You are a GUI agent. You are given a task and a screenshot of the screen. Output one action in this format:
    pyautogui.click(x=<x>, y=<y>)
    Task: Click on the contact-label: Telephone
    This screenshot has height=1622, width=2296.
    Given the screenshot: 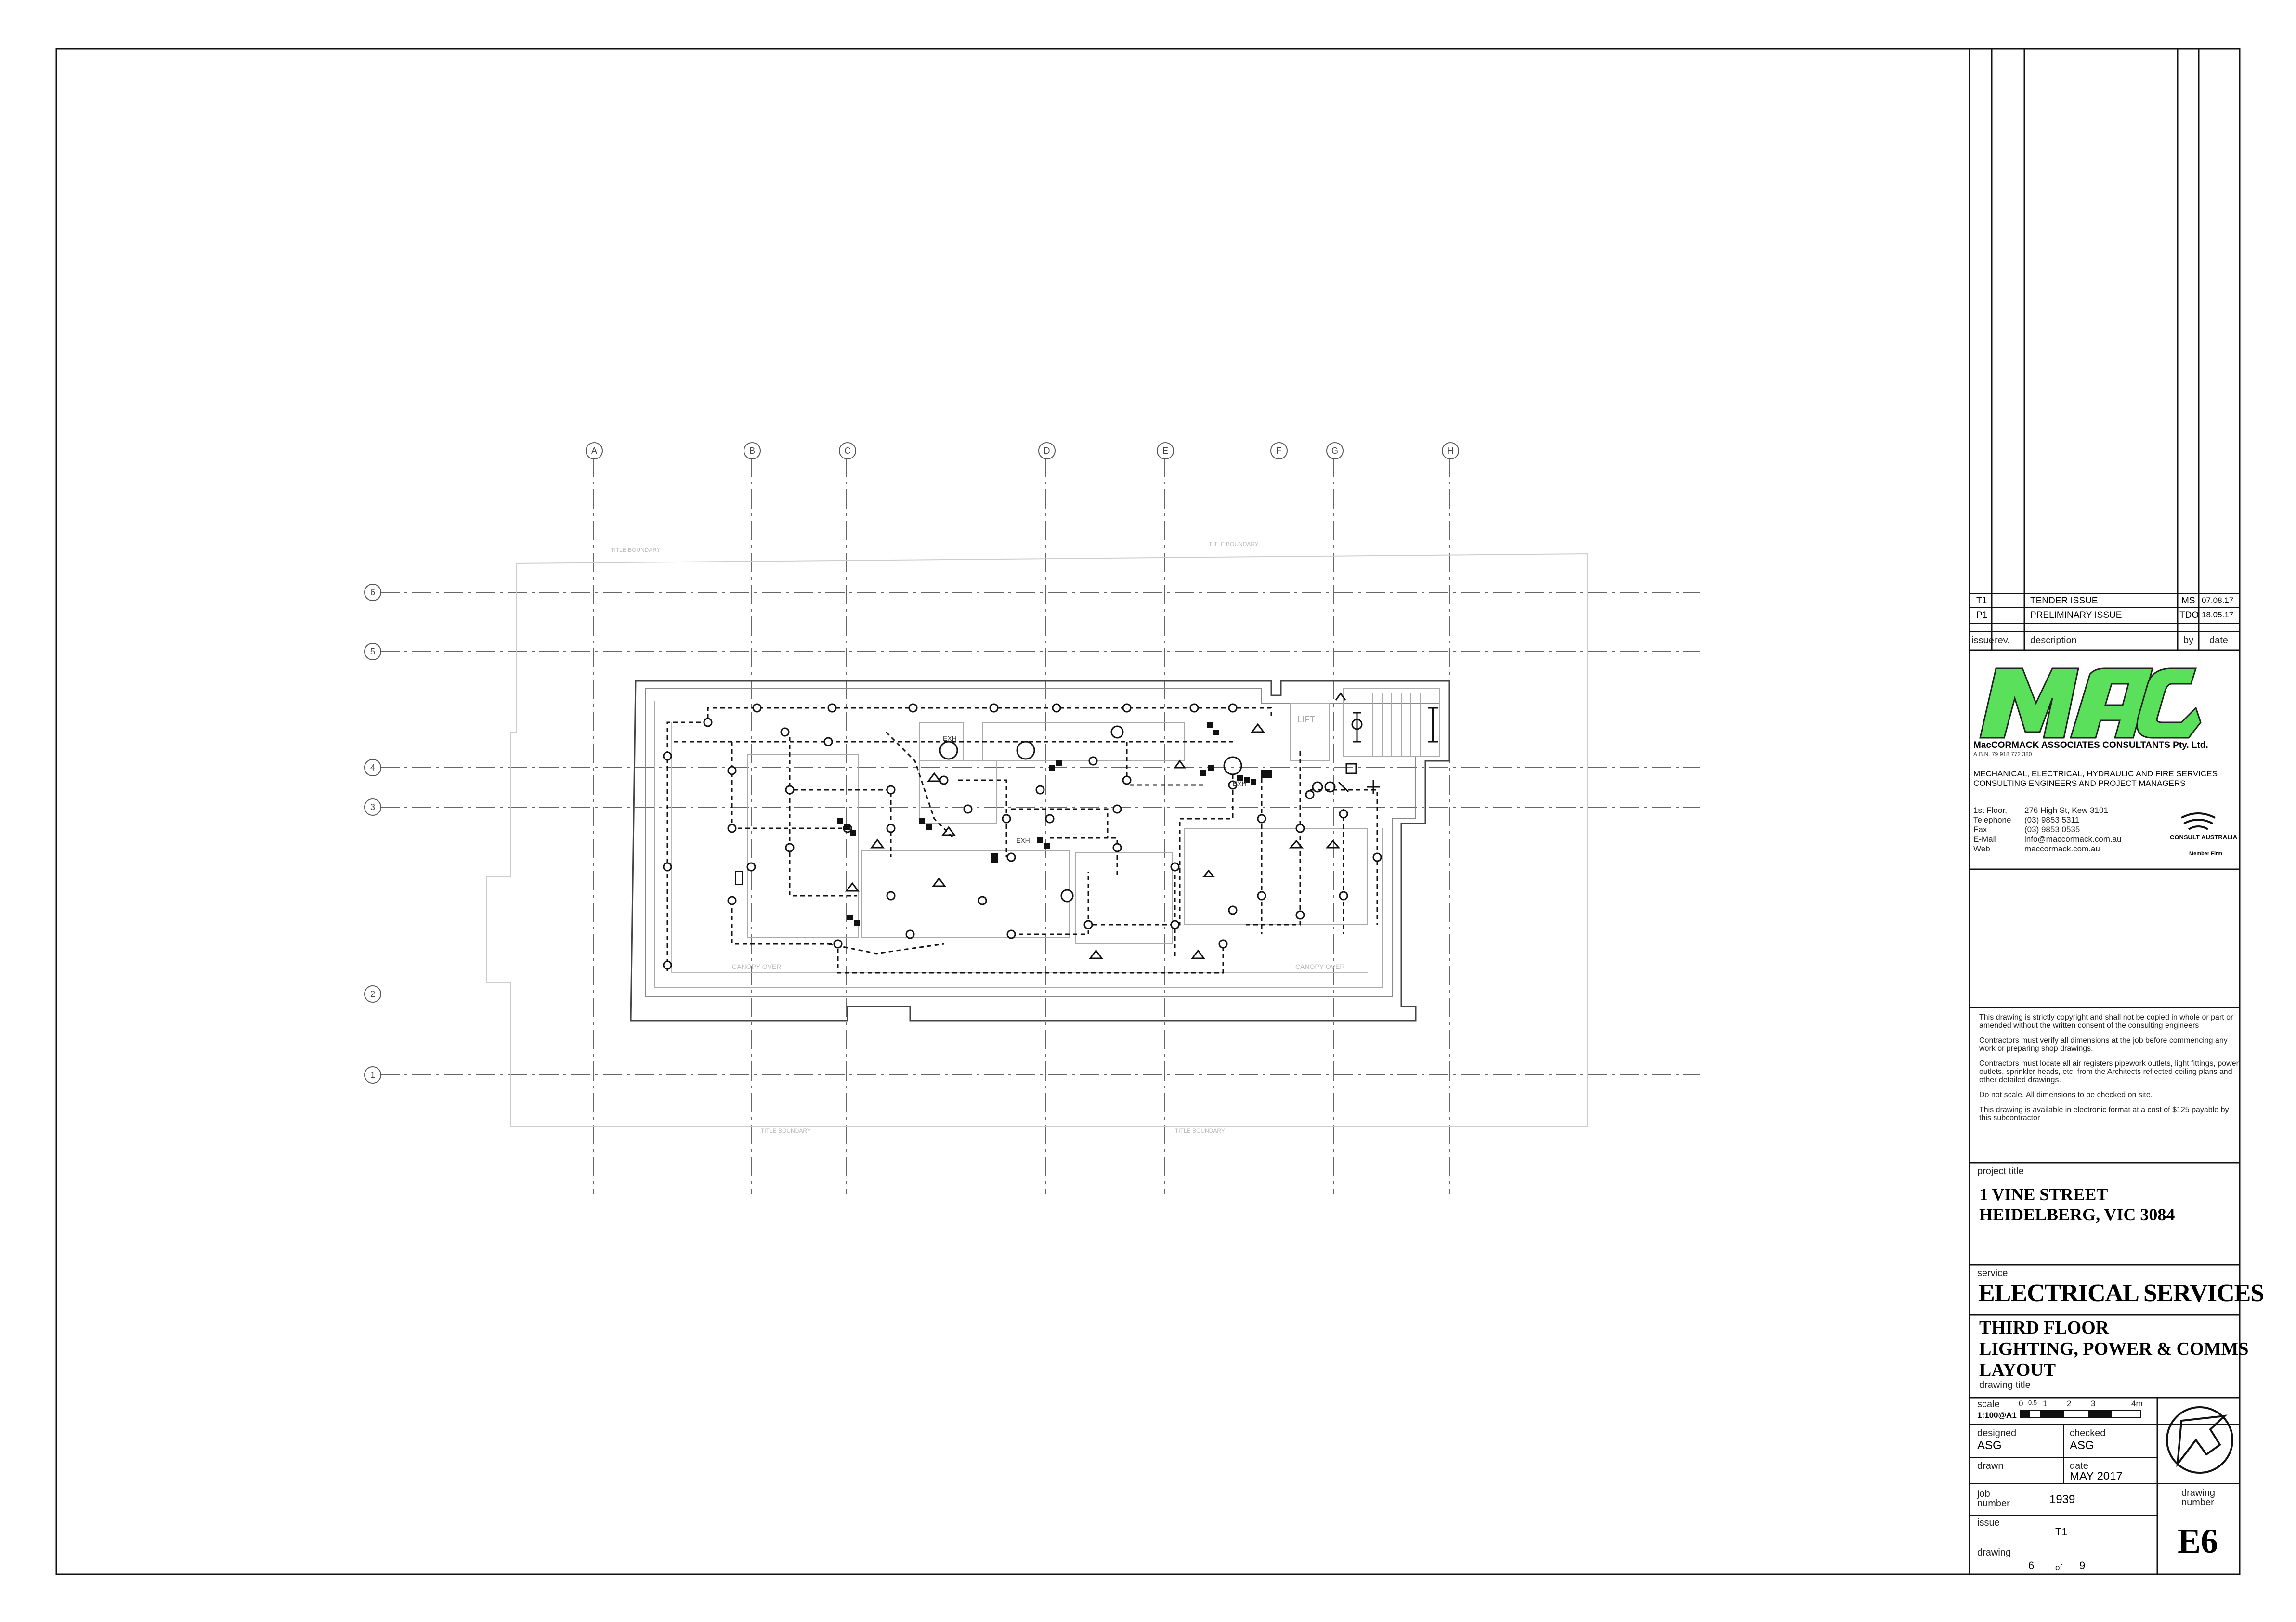 What is the action you would take?
    pyautogui.click(x=1992, y=819)
    